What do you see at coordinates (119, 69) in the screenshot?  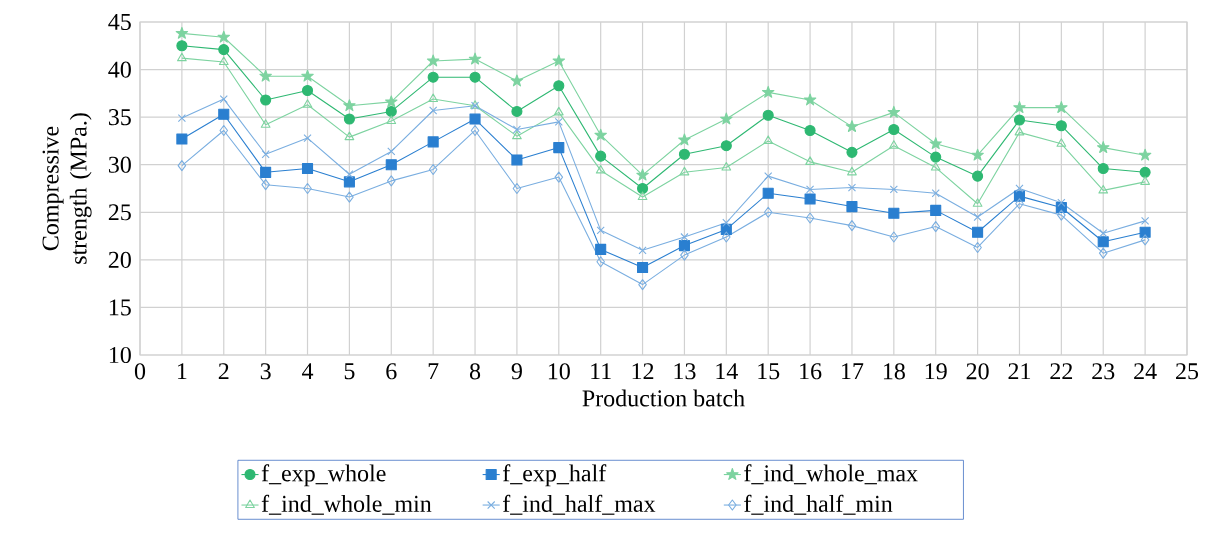 I see `y-tick-label: 40` at bounding box center [119, 69].